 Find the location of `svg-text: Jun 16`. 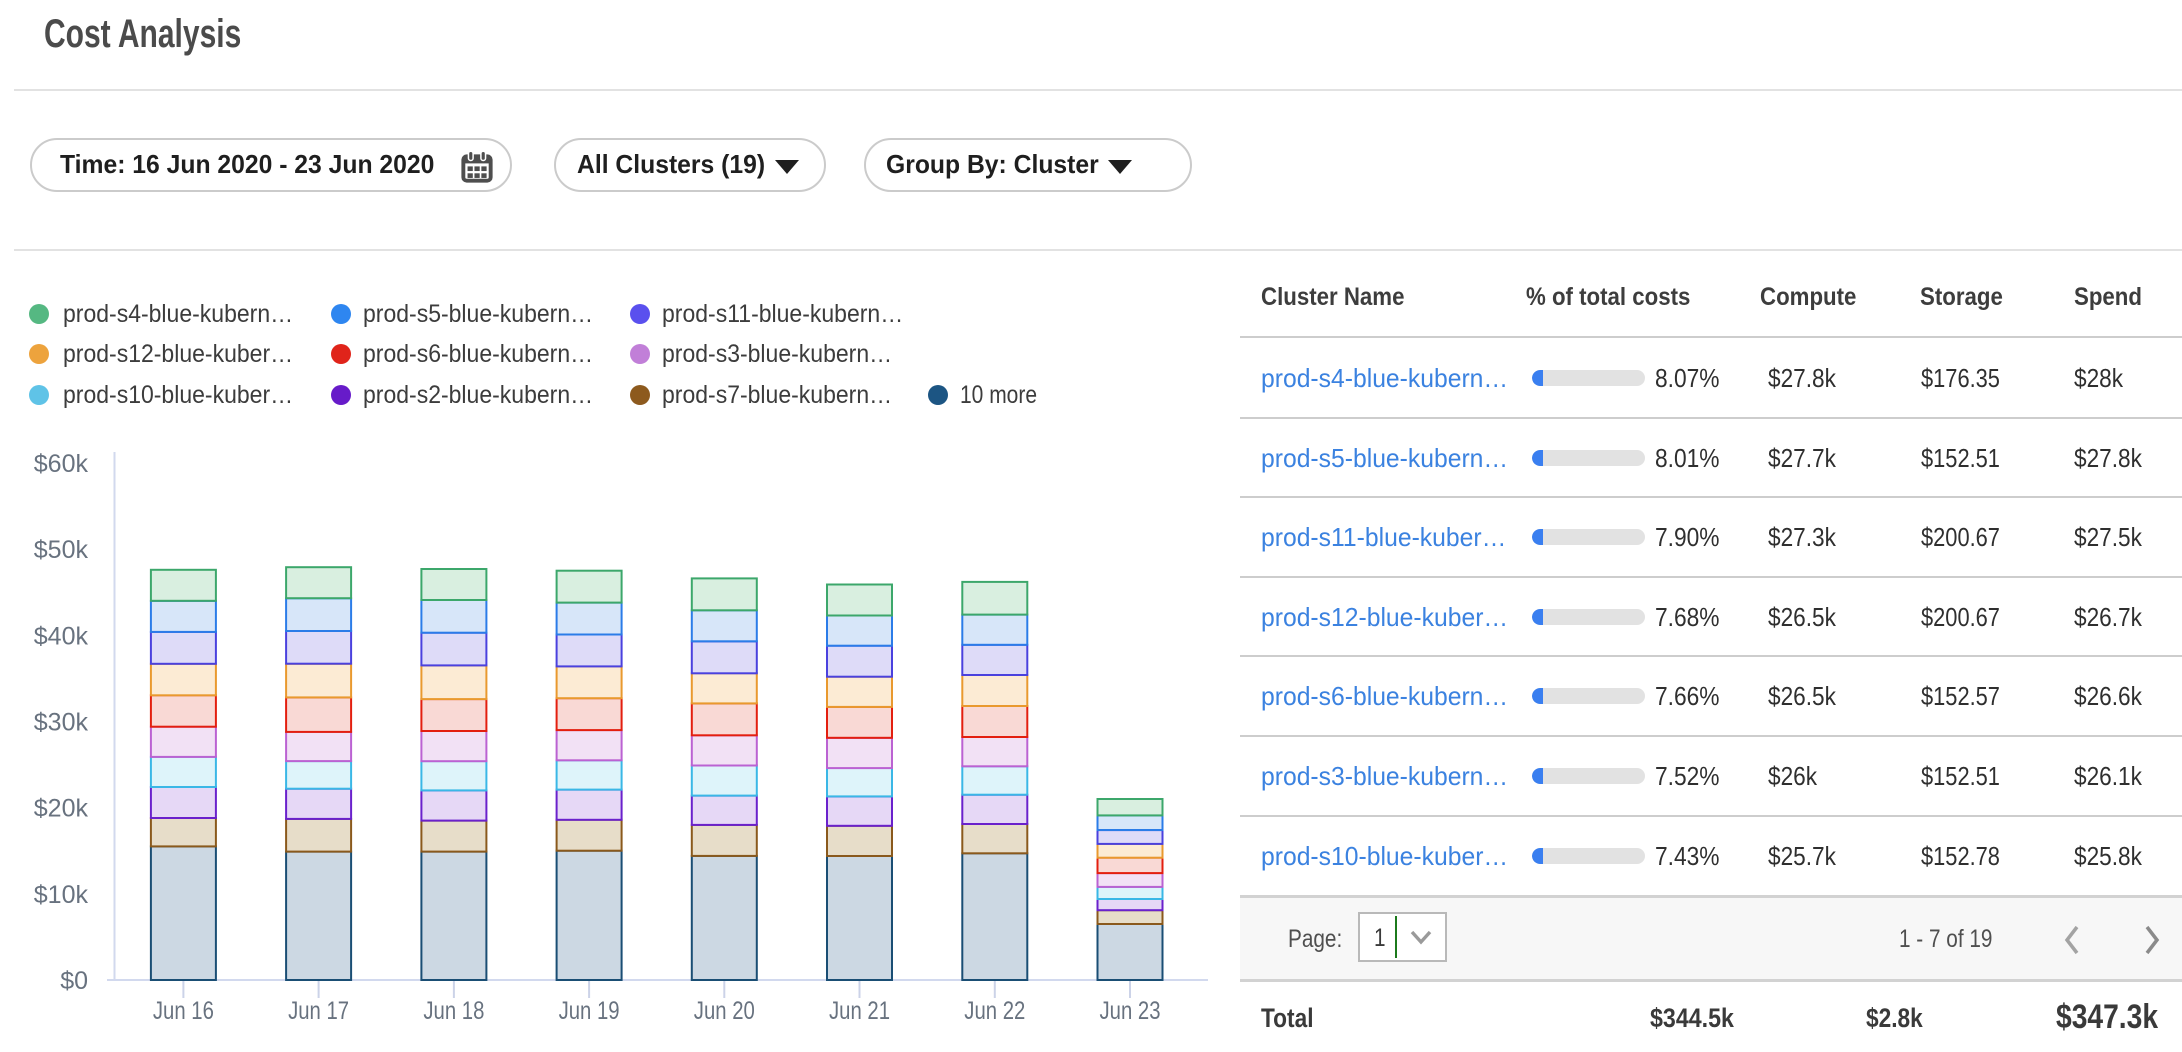

svg-text: Jun 16 is located at coordinates (183, 1011).